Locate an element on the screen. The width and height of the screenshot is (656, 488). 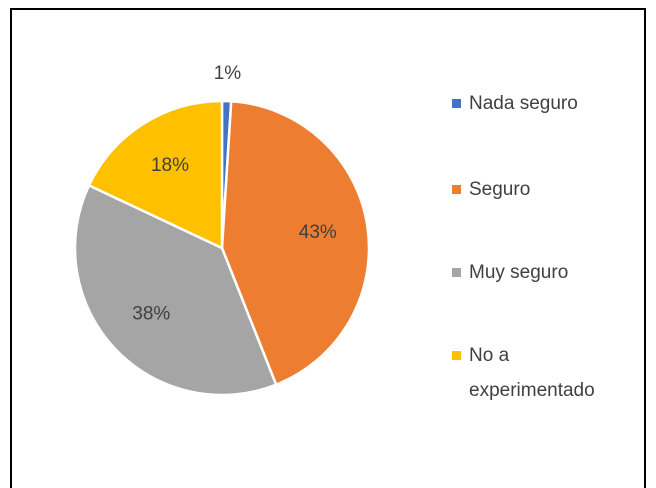
legend-item: Muy seguro is located at coordinates (547, 272).